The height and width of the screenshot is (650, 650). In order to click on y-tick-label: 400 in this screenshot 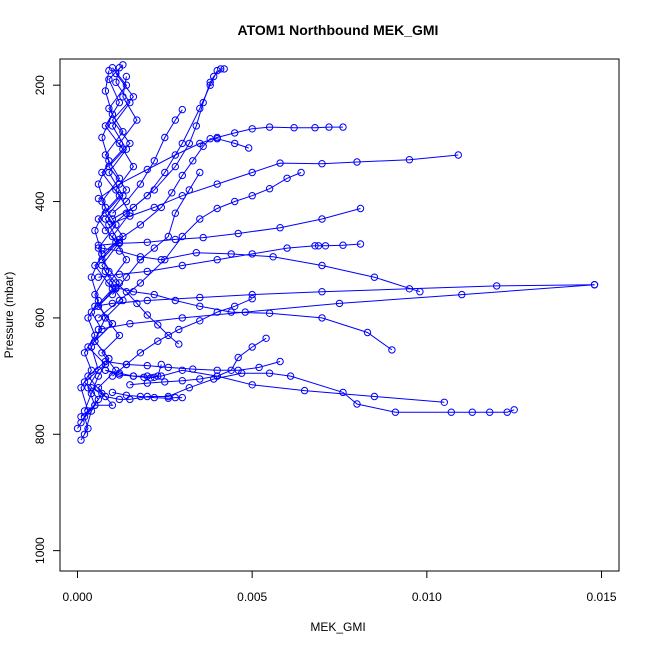, I will do `click(40, 201)`.